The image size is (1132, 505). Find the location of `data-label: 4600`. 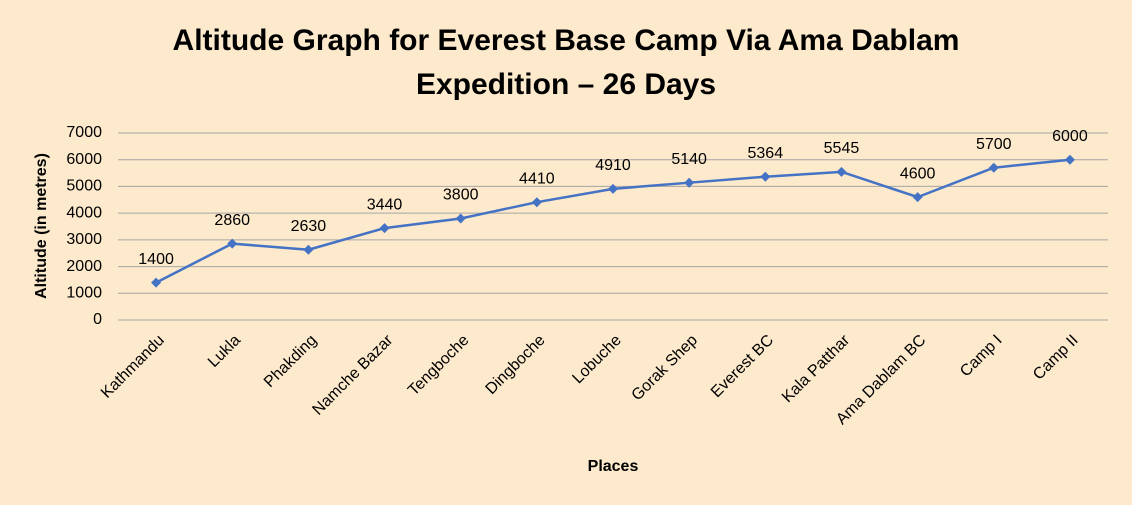

data-label: 4600 is located at coordinates (918, 173).